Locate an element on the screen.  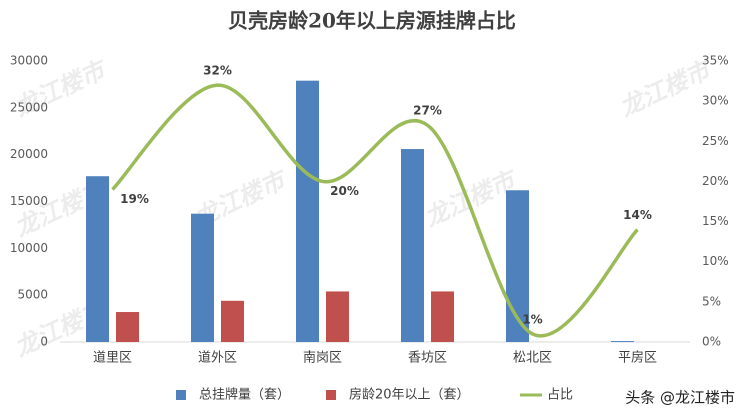
x-tick-label: 南岗区 is located at coordinates (322, 358).